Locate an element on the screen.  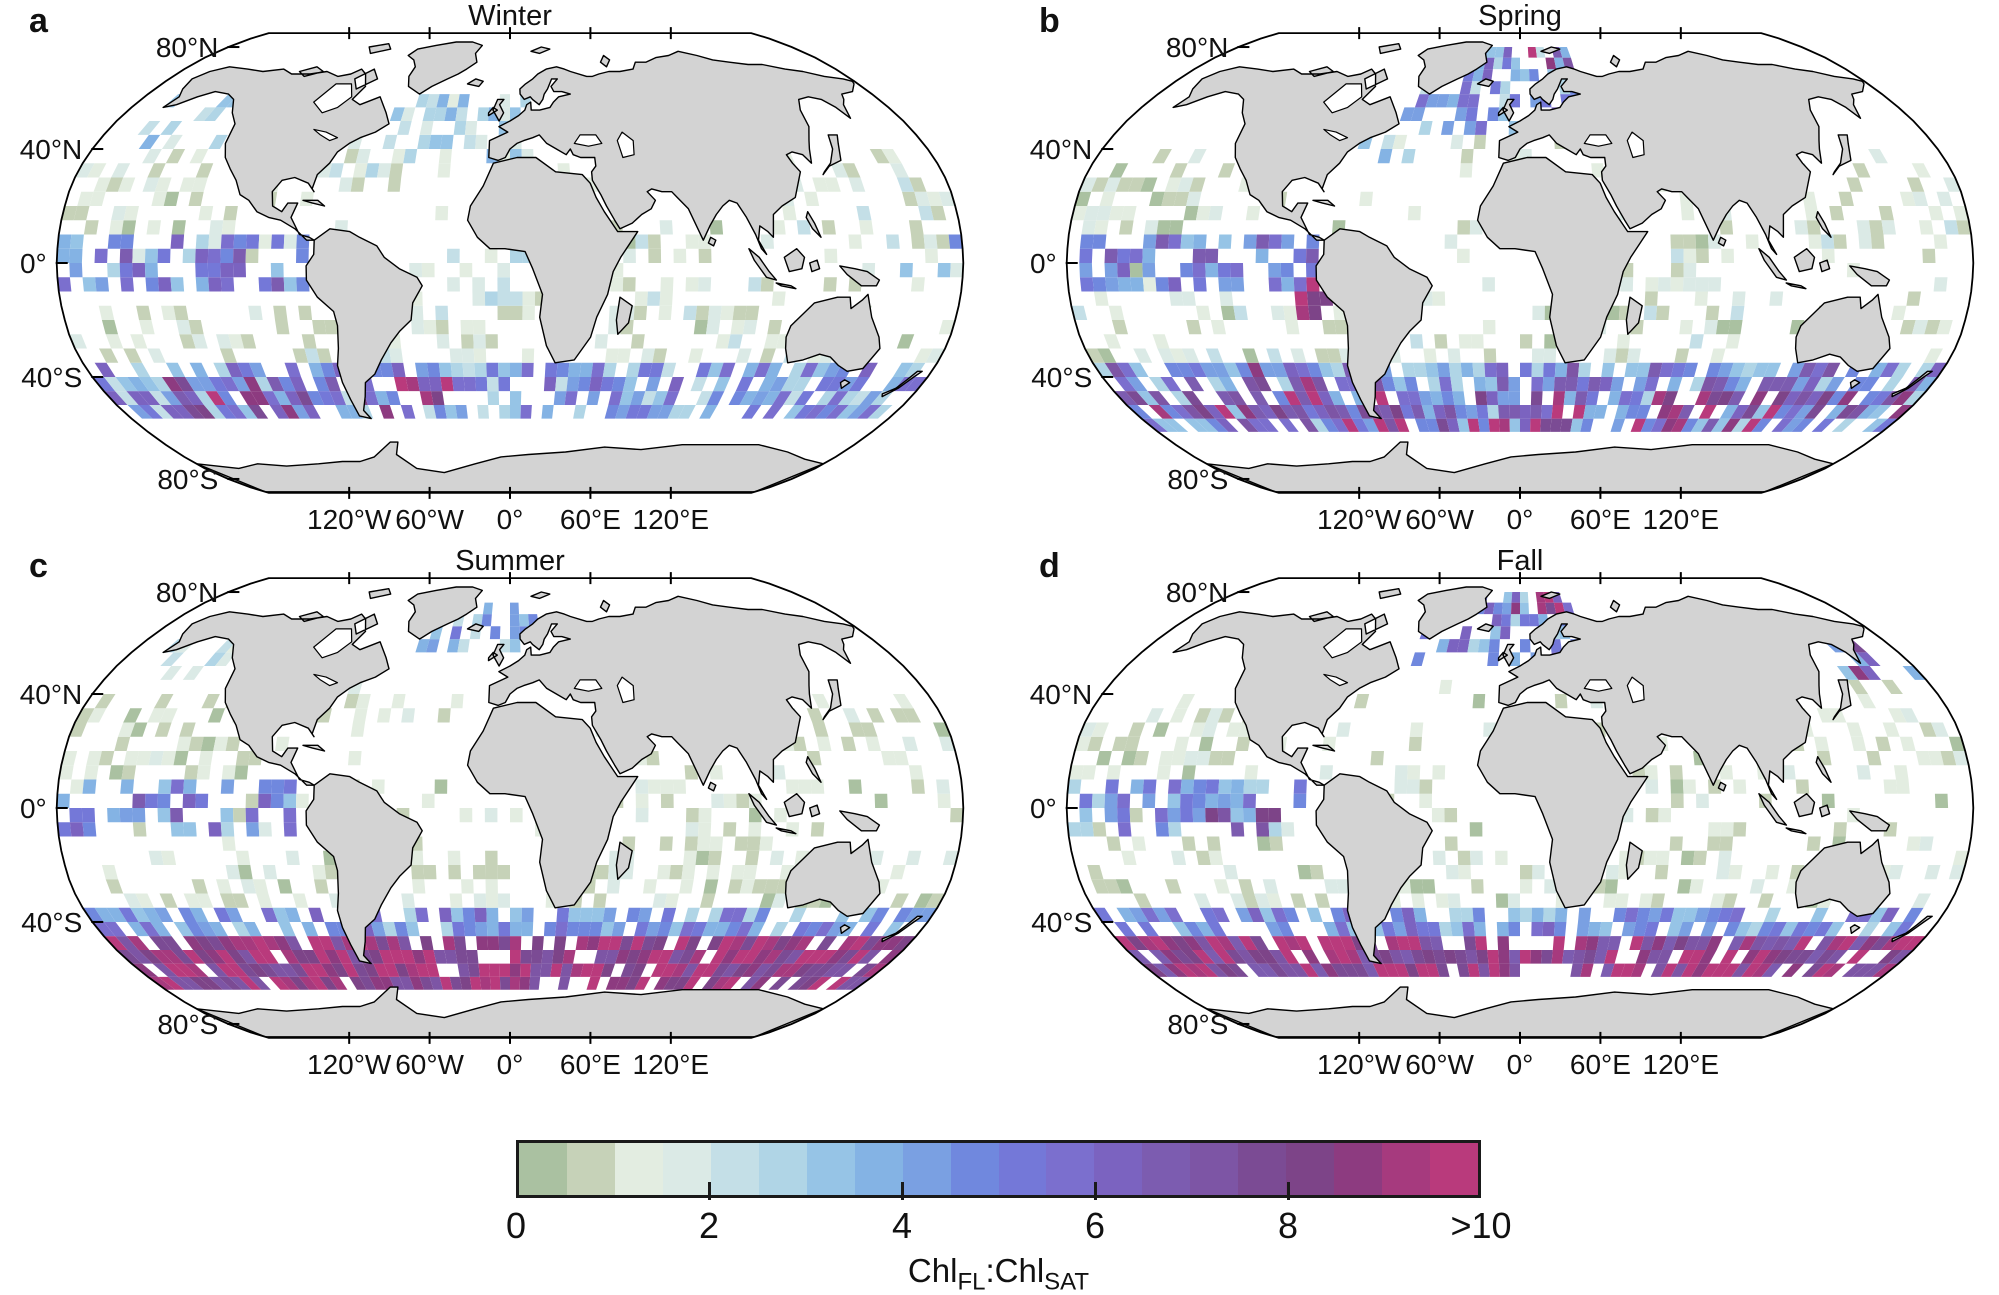
colorbar-label-sub-fl: FL is located at coordinates (971, 1281).